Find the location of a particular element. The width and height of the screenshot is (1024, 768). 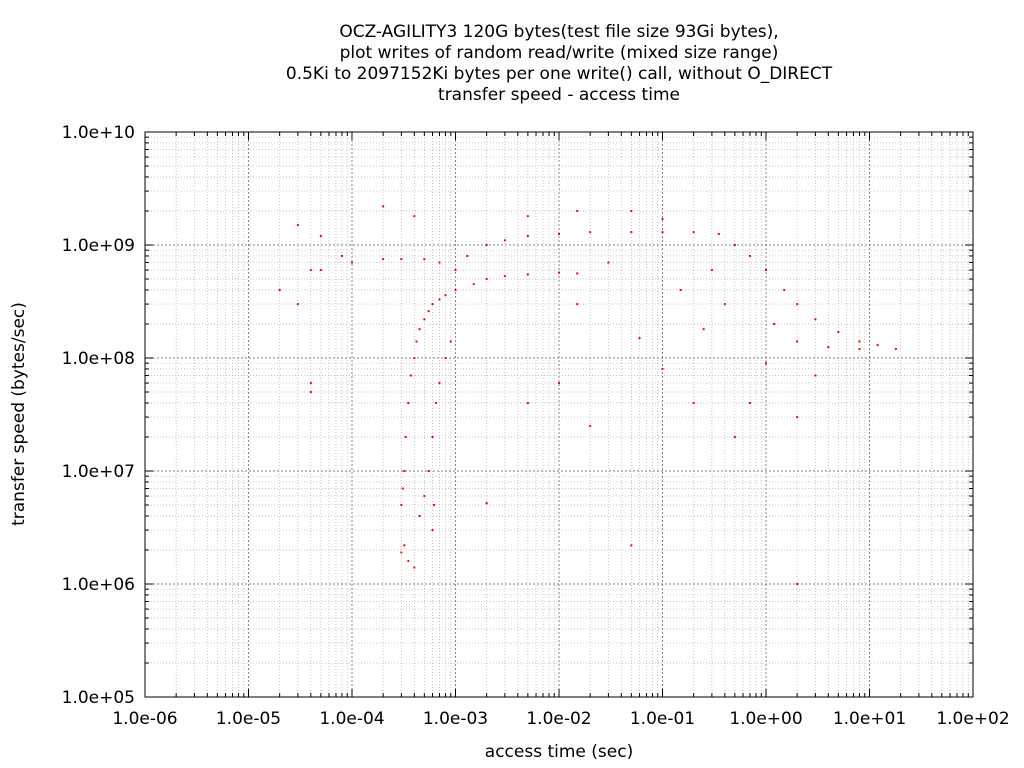

x-axis-label: access time (sec) is located at coordinates (559, 752).